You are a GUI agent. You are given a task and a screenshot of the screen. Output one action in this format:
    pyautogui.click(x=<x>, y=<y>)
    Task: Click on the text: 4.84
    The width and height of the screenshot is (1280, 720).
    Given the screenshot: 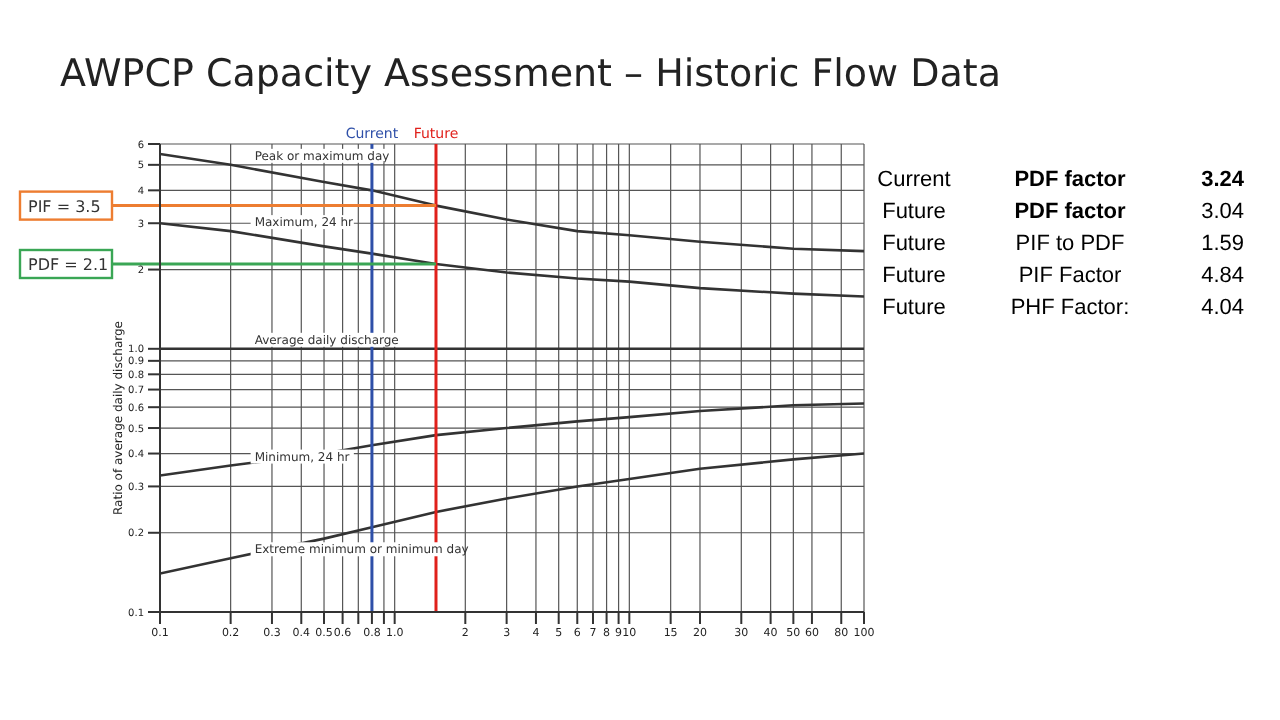 What is the action you would take?
    pyautogui.click(x=1221, y=278)
    